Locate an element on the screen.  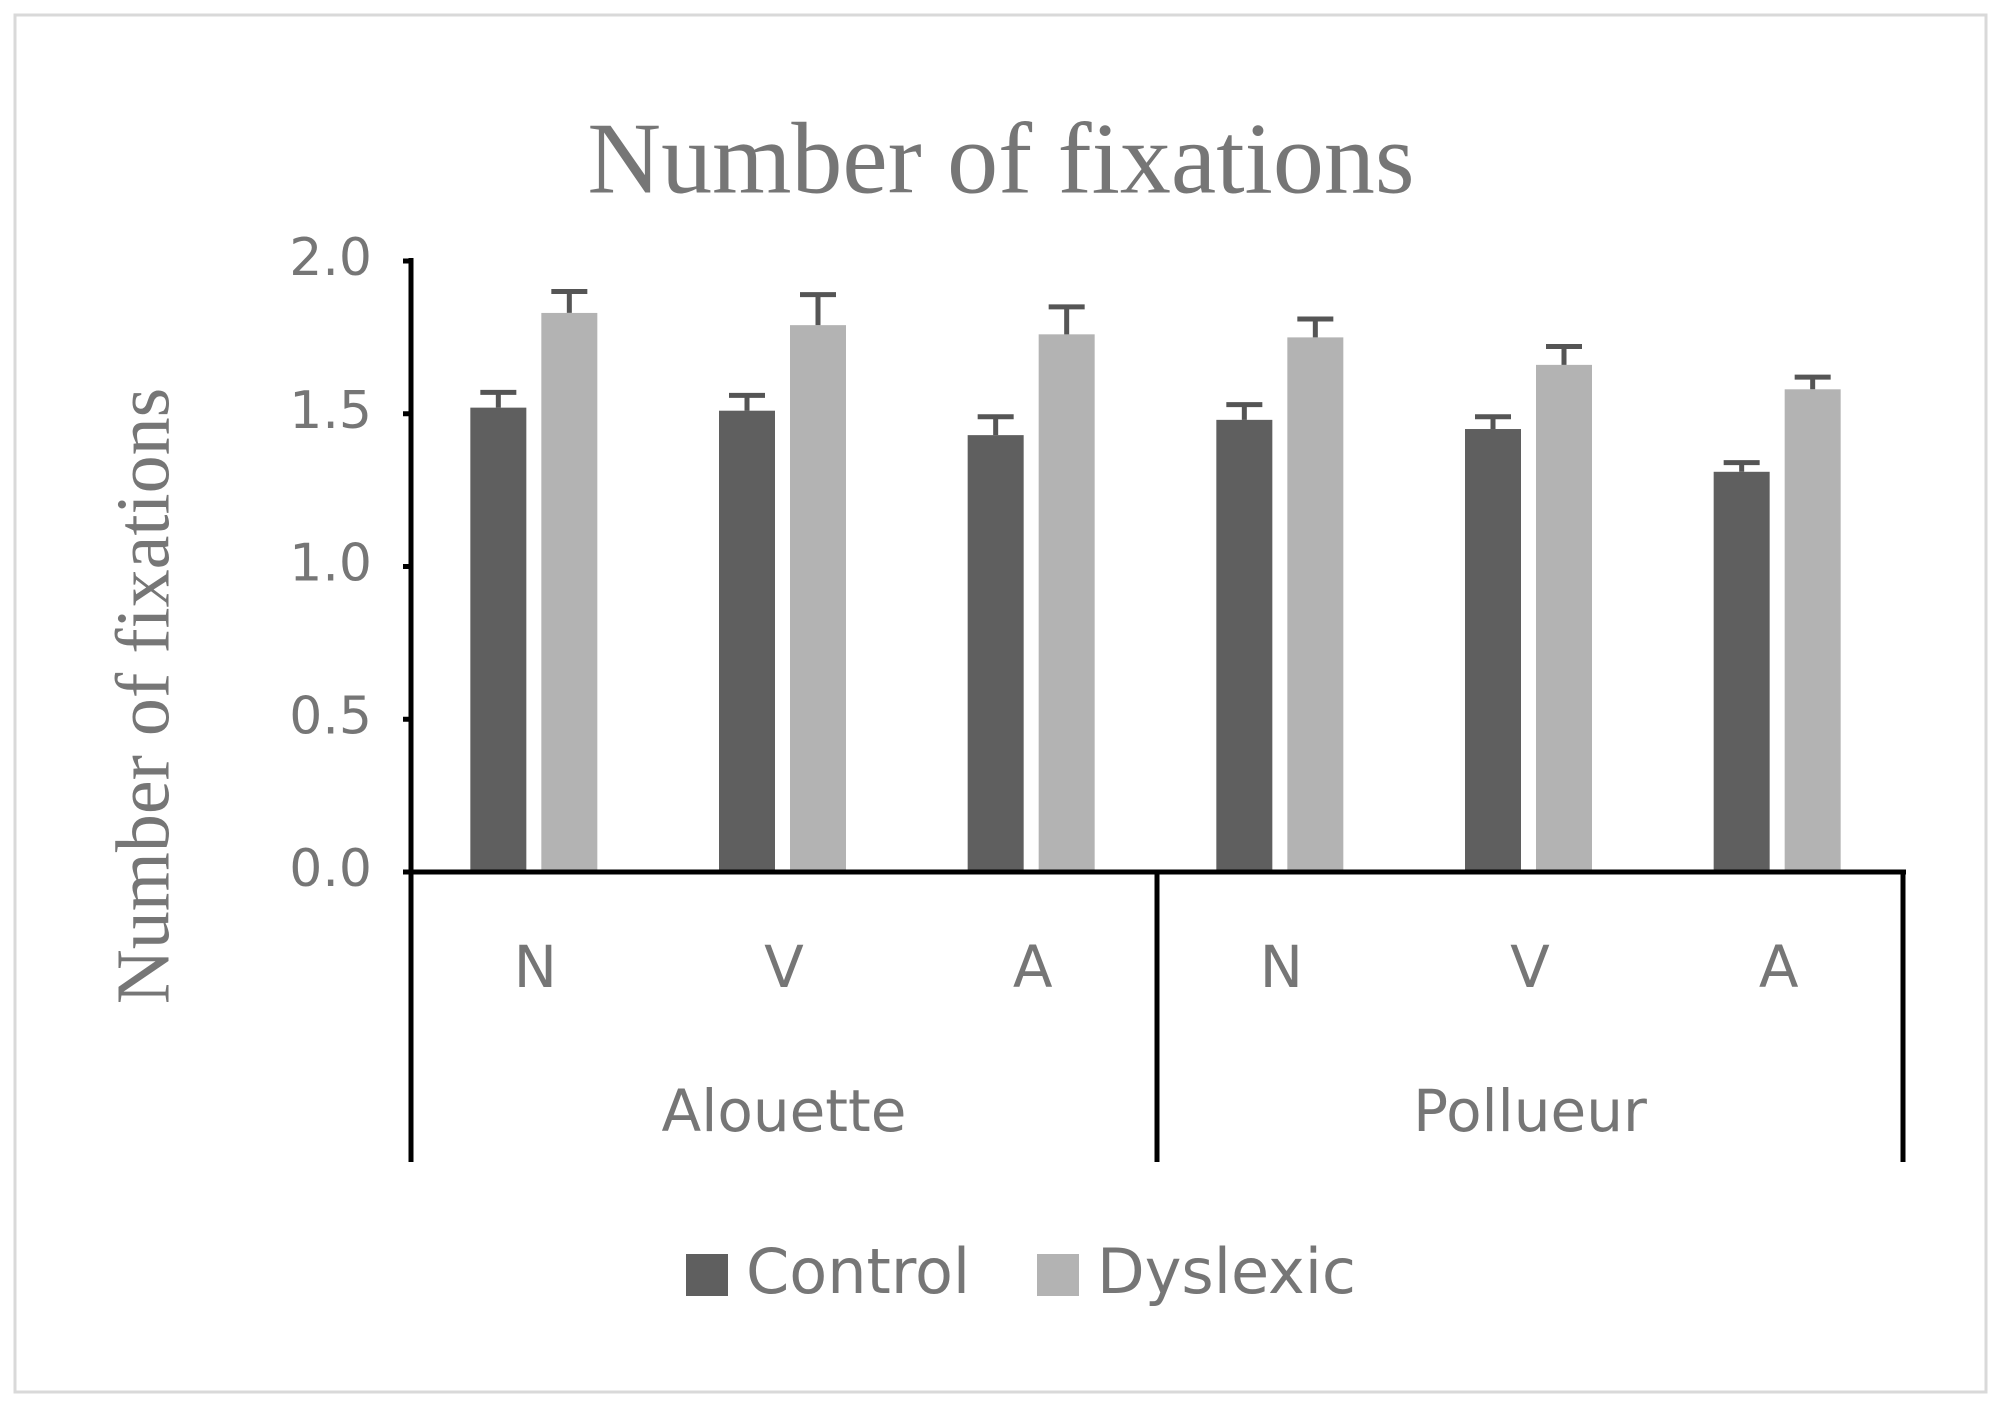
legend-label: Dyslexic is located at coordinates (1226, 1271).